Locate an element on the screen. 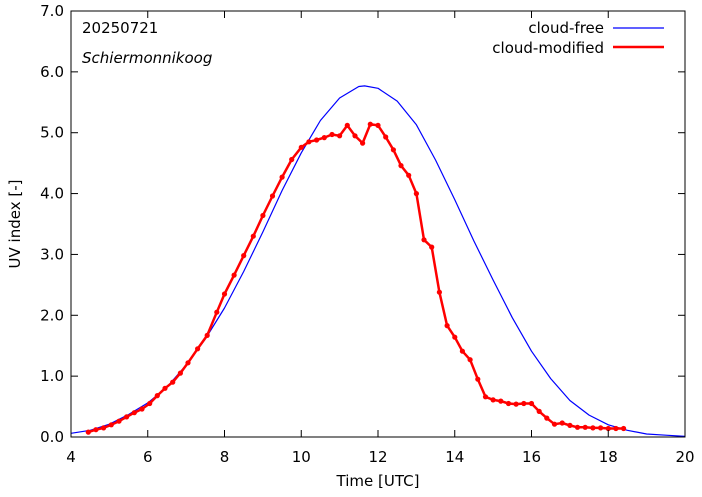 The image size is (702, 497). y-tick-label: 2.0 is located at coordinates (52, 315).